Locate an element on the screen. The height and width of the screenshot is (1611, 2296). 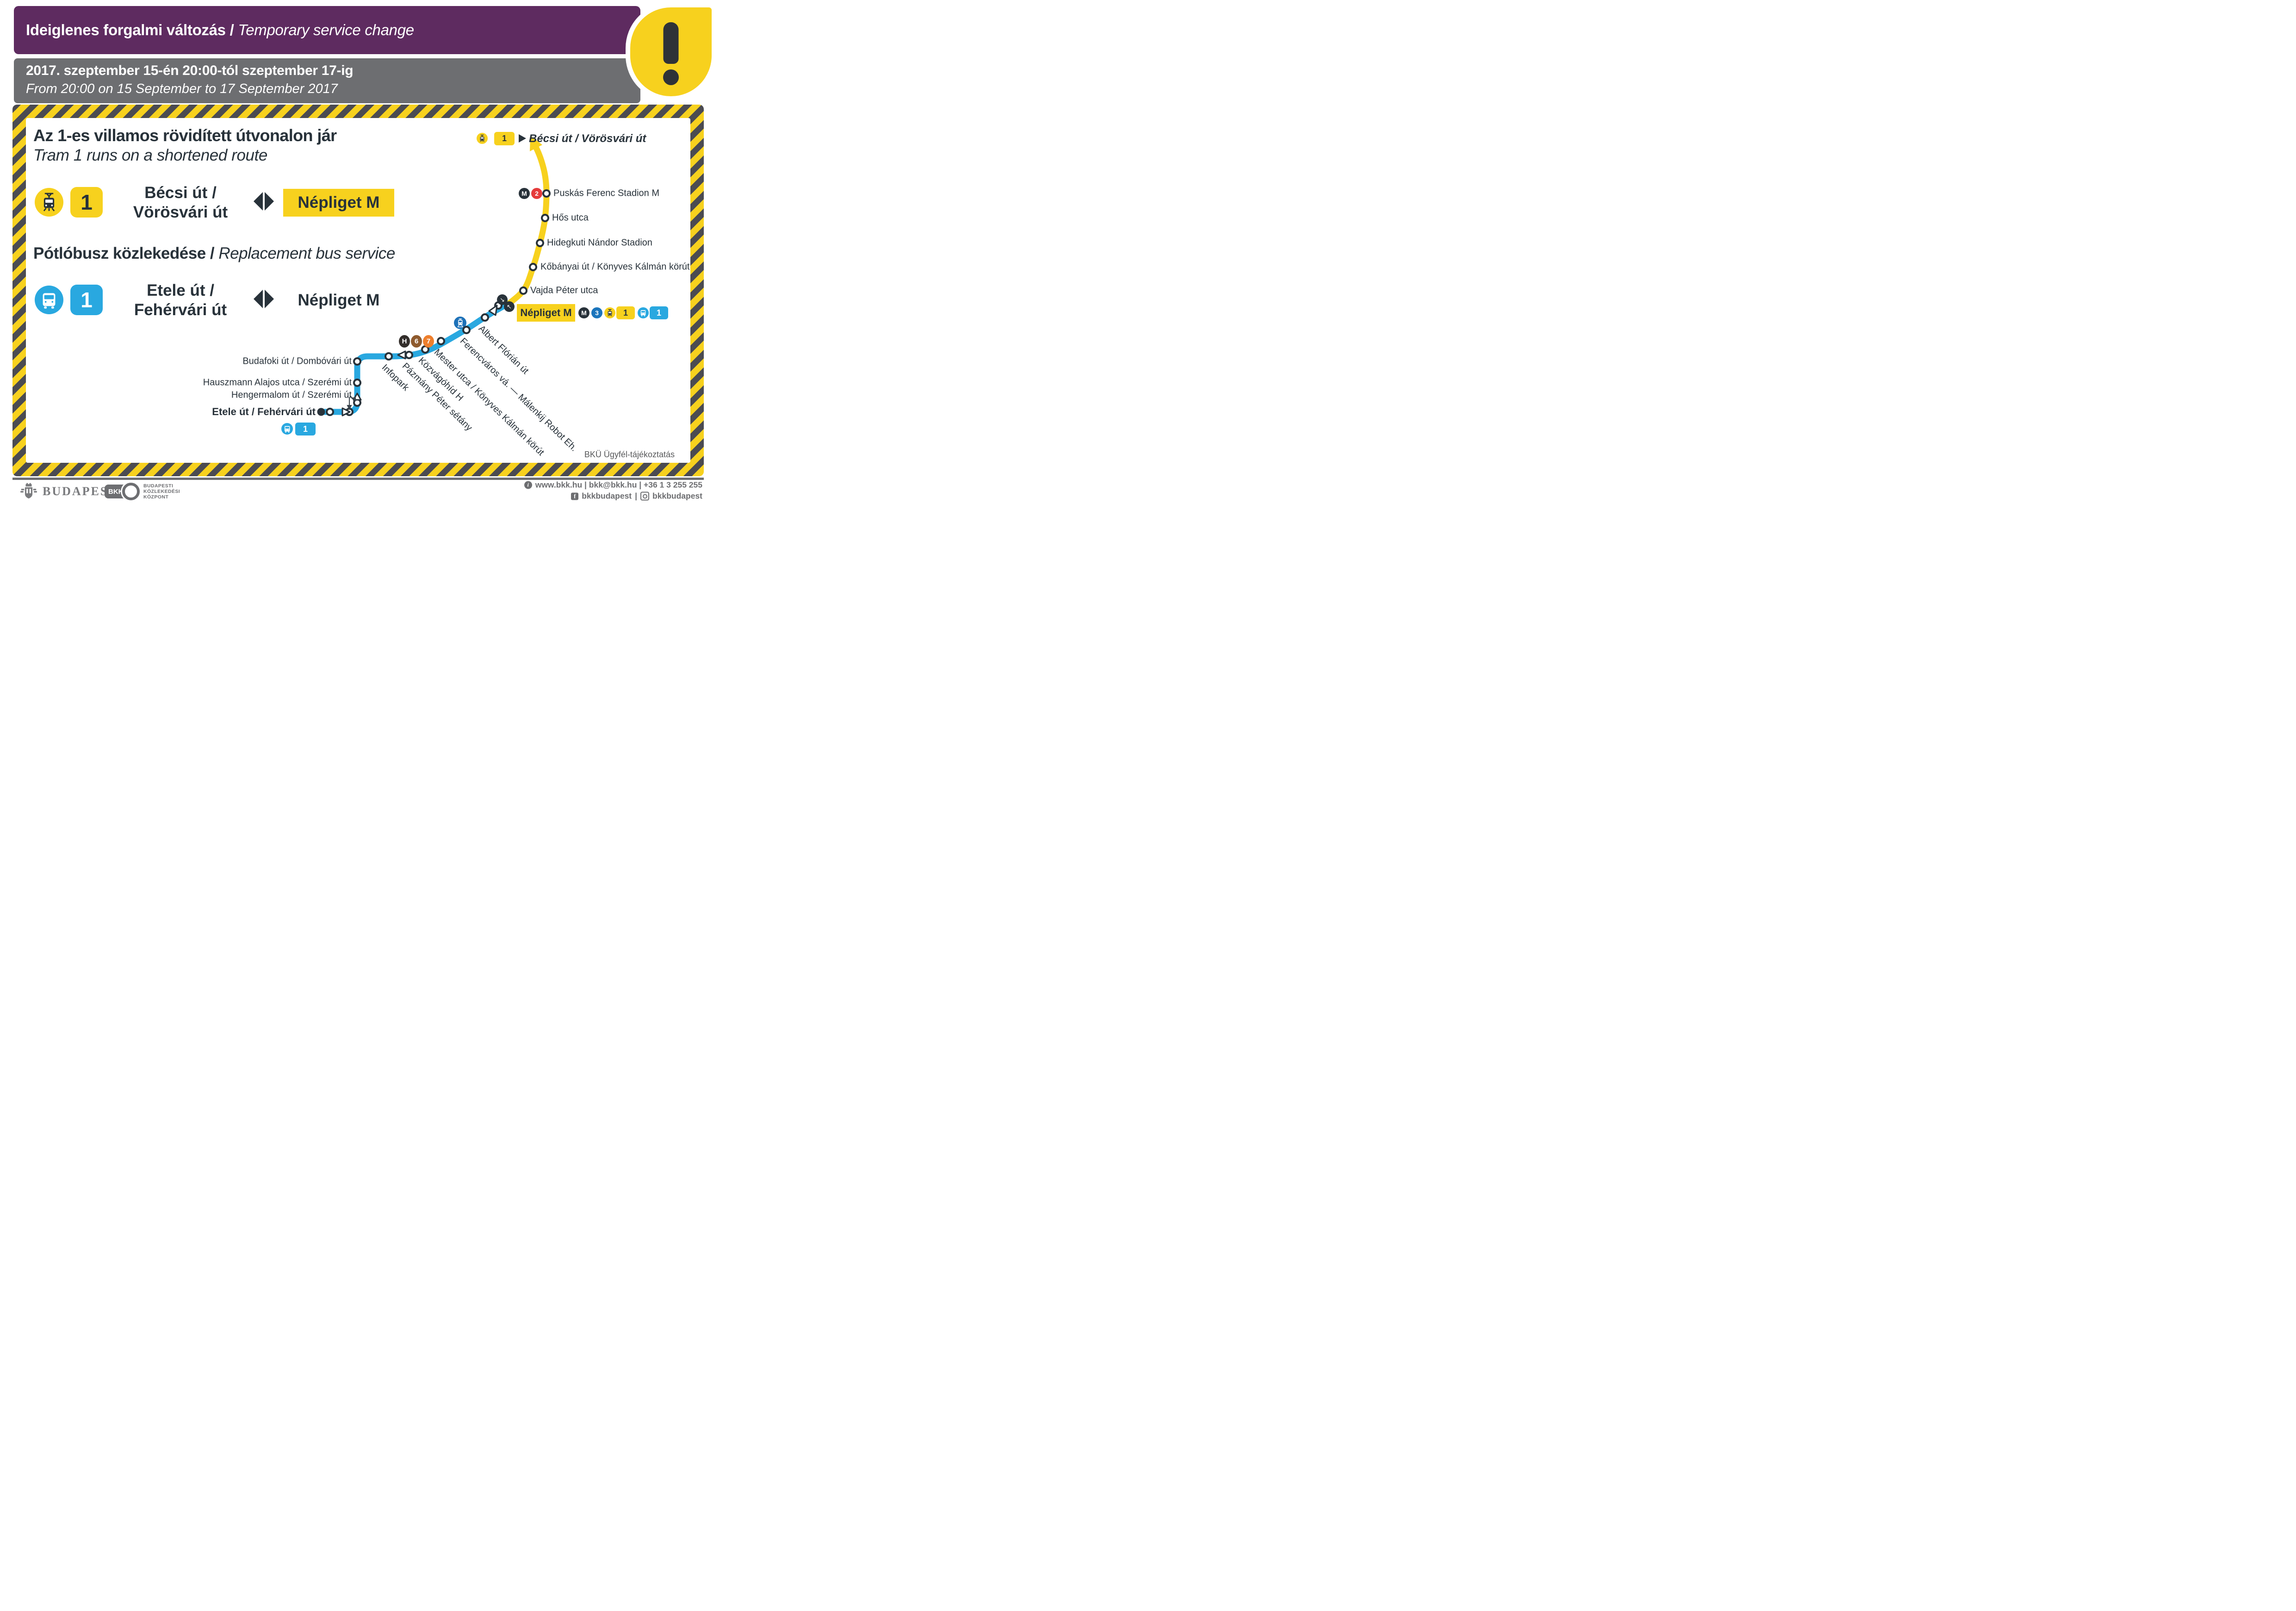
bus-terminus-line2: Fehérvári út is located at coordinates (181, 310).